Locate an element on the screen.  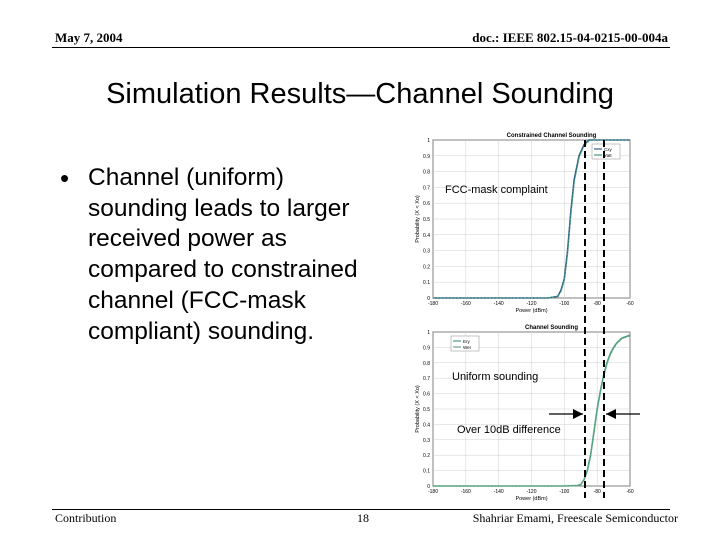
footer-author: Shahriar Emami, Freescale Semiconductor is located at coordinates (575, 518).